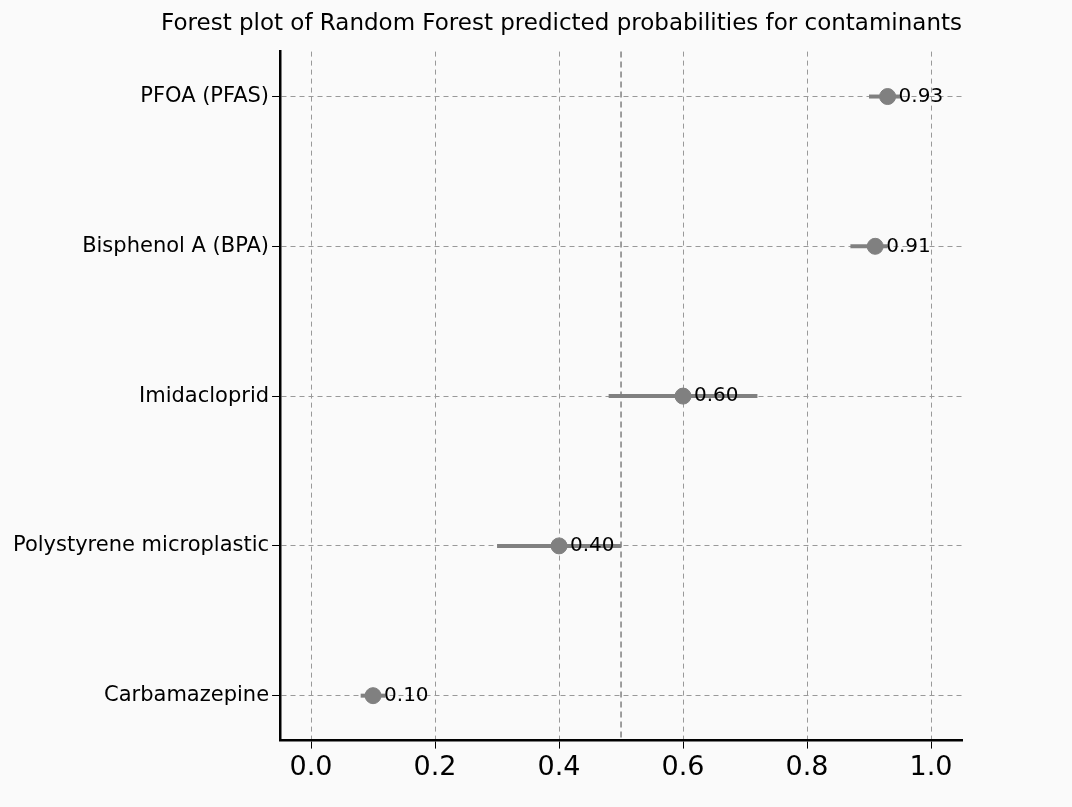 This screenshot has width=1072, height=807. What do you see at coordinates (204, 394) in the screenshot?
I see `y-tick-label: Imidacloprid` at bounding box center [204, 394].